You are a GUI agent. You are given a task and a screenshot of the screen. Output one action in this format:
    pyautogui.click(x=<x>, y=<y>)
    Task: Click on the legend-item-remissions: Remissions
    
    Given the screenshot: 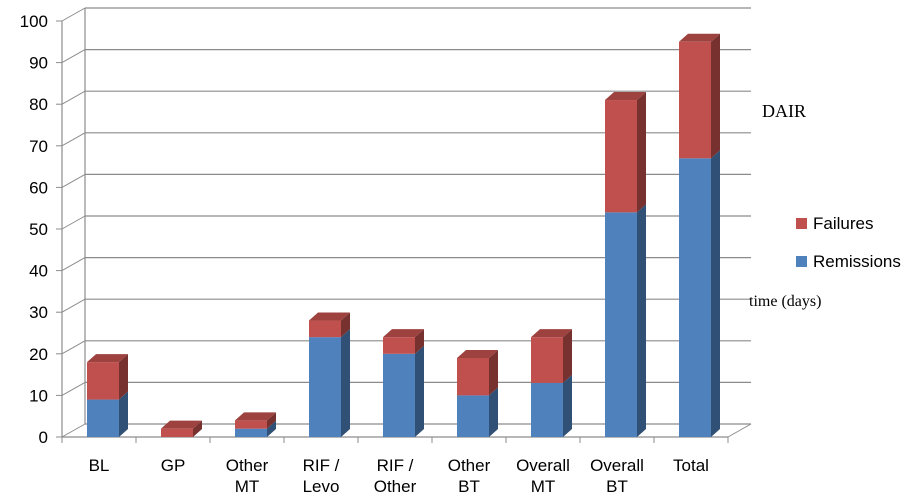 What is the action you would take?
    pyautogui.click(x=848, y=261)
    